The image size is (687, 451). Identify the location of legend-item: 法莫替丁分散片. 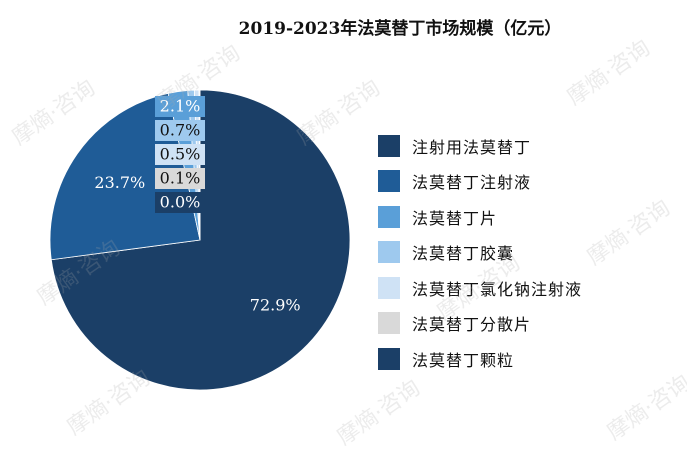
(480, 324).